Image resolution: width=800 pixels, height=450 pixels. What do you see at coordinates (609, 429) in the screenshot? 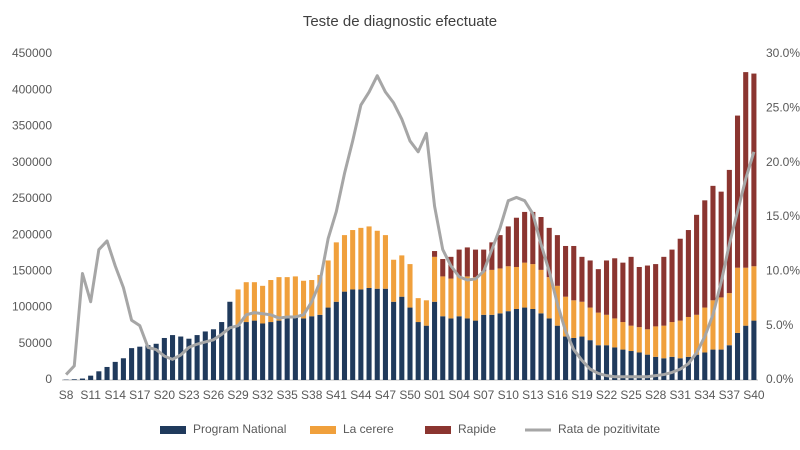
I see `legend-label: Rata de pozitivitate` at bounding box center [609, 429].